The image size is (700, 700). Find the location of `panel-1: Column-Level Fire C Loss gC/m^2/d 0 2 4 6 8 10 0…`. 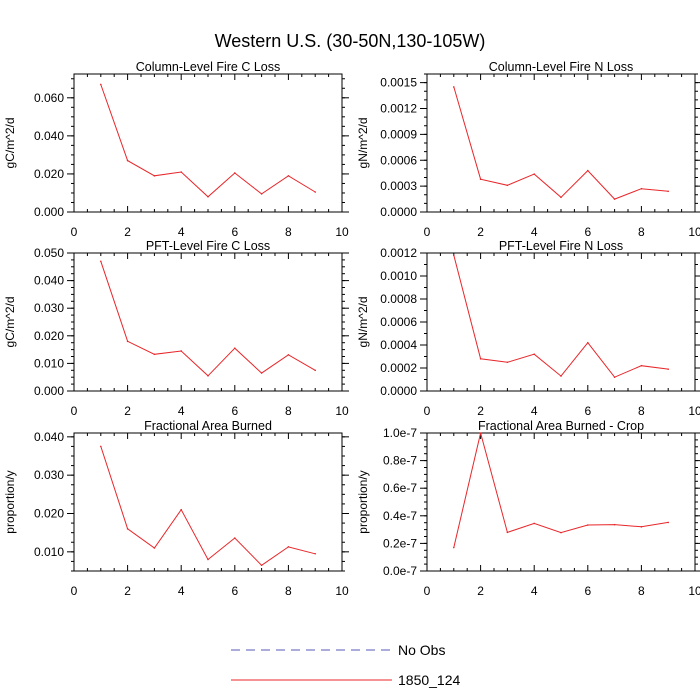

panel-1: Column-Level Fire C Loss gC/m^2/d 0 2 4 6 8 10 0… is located at coordinates (176, 149).